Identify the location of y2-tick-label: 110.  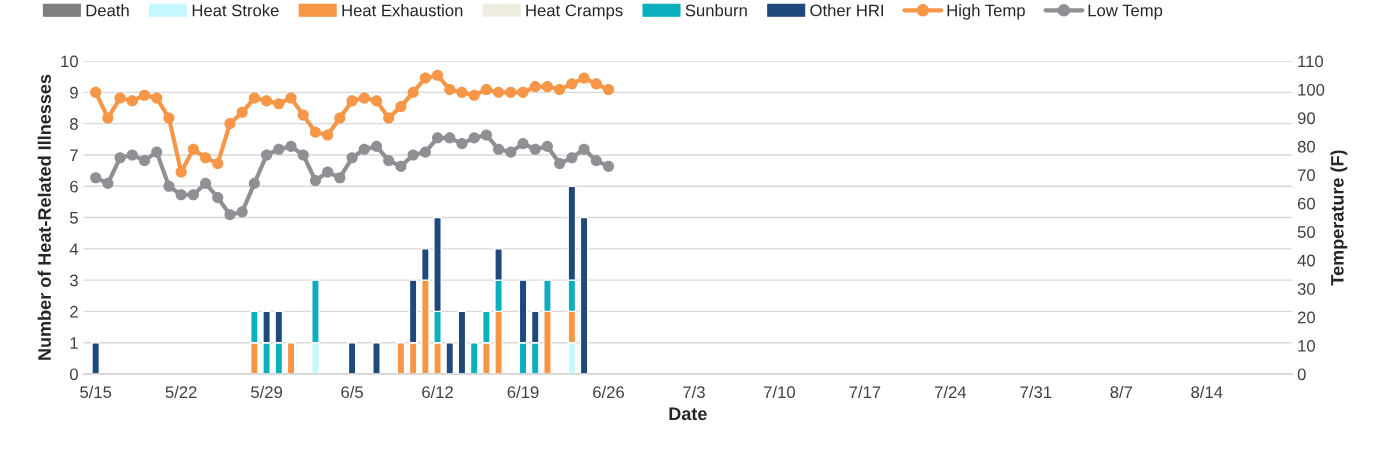
(1311, 61).